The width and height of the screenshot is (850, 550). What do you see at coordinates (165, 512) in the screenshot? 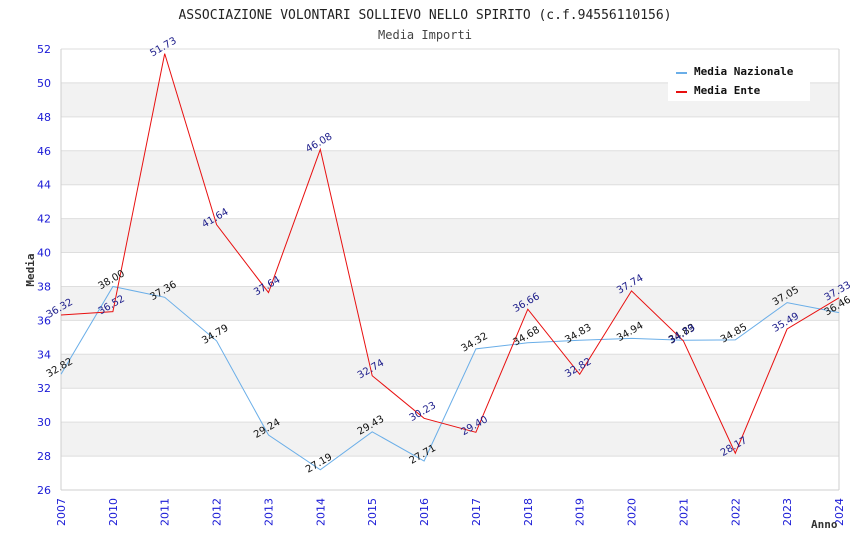
I see `x-tick-label: 2011` at bounding box center [165, 512].